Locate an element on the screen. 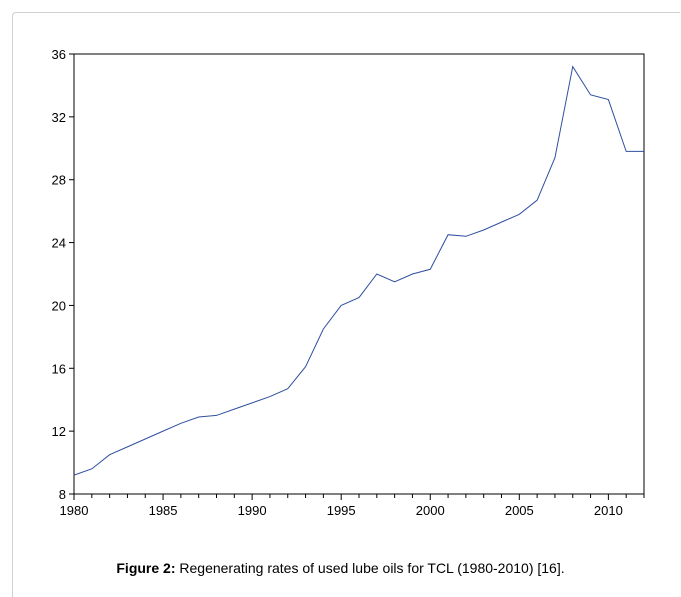 Image resolution: width=681 pixels, height=597 pixels. x-tick-label: 1995 is located at coordinates (341, 510).